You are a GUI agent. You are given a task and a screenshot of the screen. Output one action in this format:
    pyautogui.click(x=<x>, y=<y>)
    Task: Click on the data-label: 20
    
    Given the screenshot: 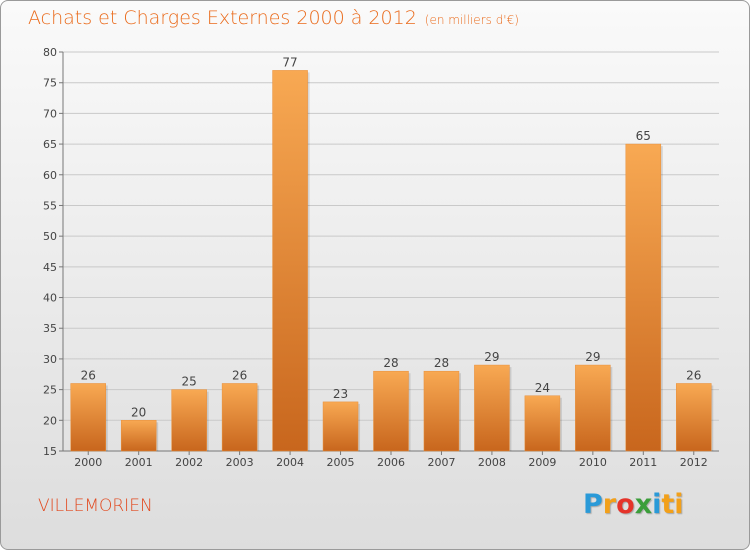 What is the action you would take?
    pyautogui.click(x=138, y=412)
    